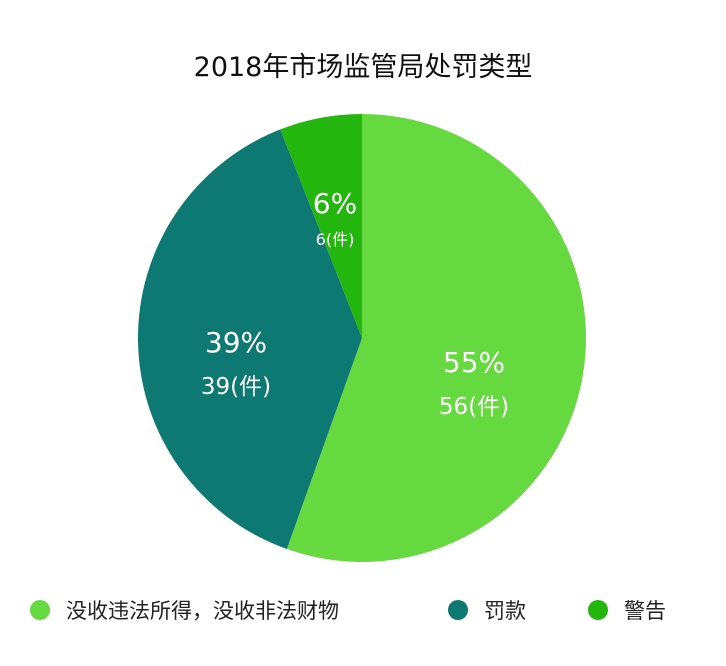  Describe the element at coordinates (363, 67) in the screenshot. I see `chart-title: 2018年市场监管局处罚类型` at that location.